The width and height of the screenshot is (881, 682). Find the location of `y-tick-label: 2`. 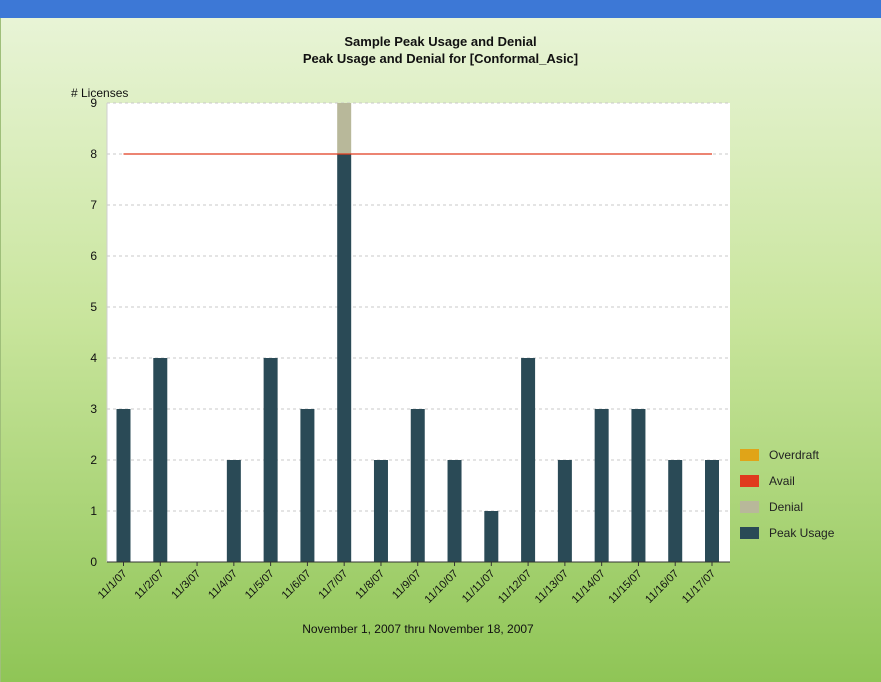

y-tick-label: 2 is located at coordinates (93, 460).